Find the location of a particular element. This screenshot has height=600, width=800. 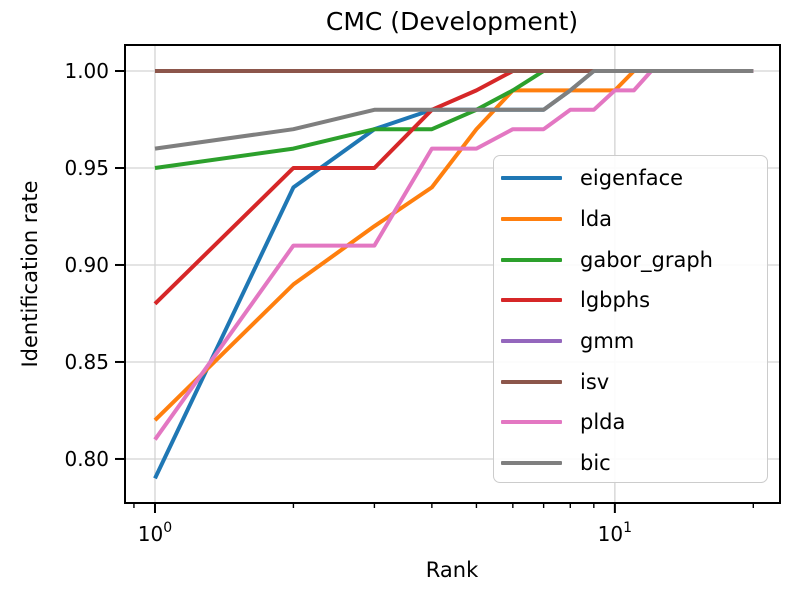

legend-swatch-lgbphs is located at coordinates (531, 300).